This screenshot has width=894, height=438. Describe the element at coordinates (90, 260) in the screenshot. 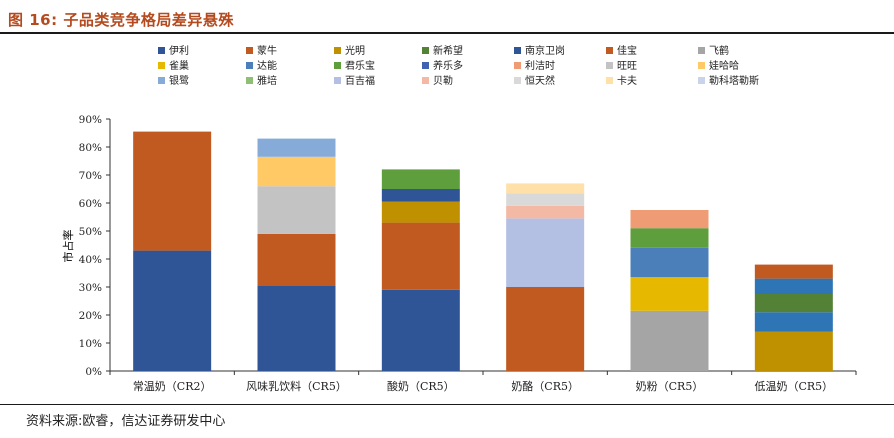

I see `y-tick-label: 40%` at that location.